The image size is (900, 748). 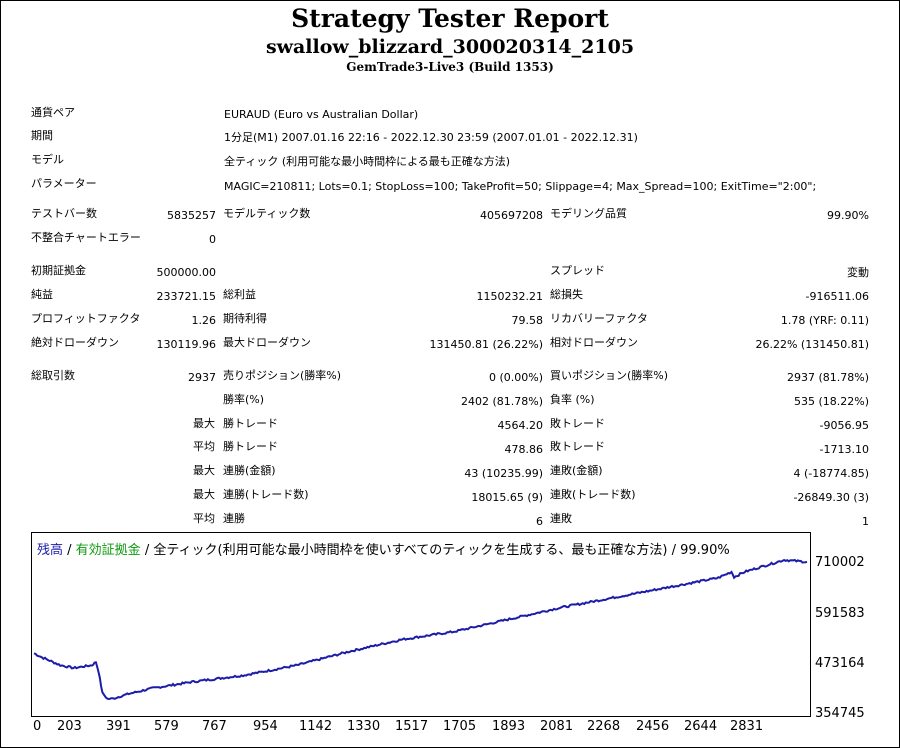 What do you see at coordinates (204, 320) in the screenshot?
I see `pf-value: 1.26` at bounding box center [204, 320].